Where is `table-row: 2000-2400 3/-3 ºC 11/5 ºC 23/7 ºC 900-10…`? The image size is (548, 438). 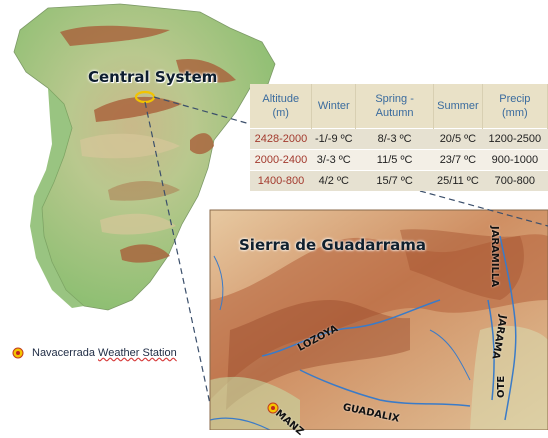
table-row: 2000-2400 3/-3 ºC 11/5 ºC 23/7 ºC 900-10… is located at coordinates (399, 160).